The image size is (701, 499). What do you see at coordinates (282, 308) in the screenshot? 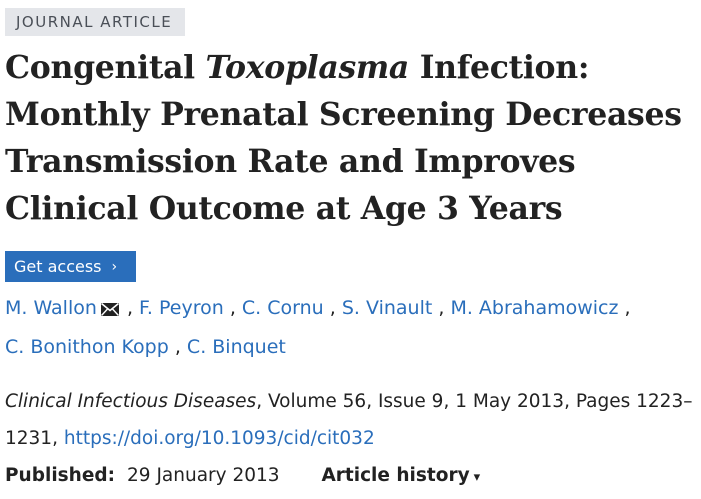
I see `author-link: C. Cornu` at bounding box center [282, 308].